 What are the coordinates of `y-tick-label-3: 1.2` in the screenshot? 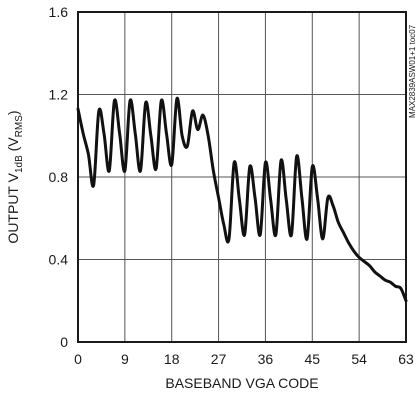 It's located at (59, 95).